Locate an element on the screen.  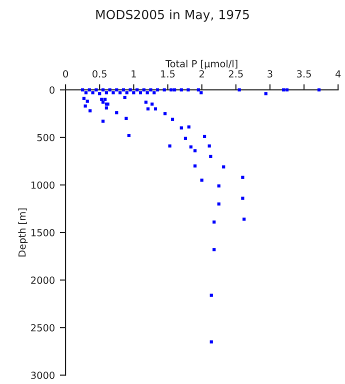
y-tick-label: 3000 is located at coordinates (42, 375).